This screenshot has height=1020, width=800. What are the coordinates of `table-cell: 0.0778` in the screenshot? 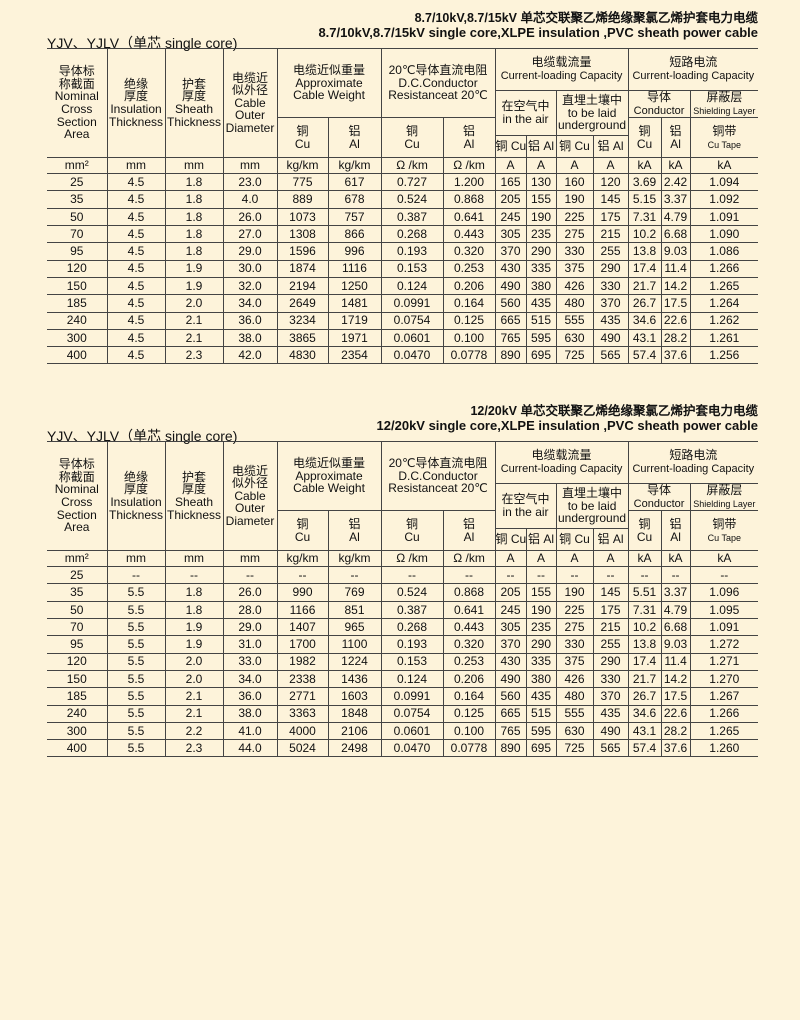 It's located at (469, 355).